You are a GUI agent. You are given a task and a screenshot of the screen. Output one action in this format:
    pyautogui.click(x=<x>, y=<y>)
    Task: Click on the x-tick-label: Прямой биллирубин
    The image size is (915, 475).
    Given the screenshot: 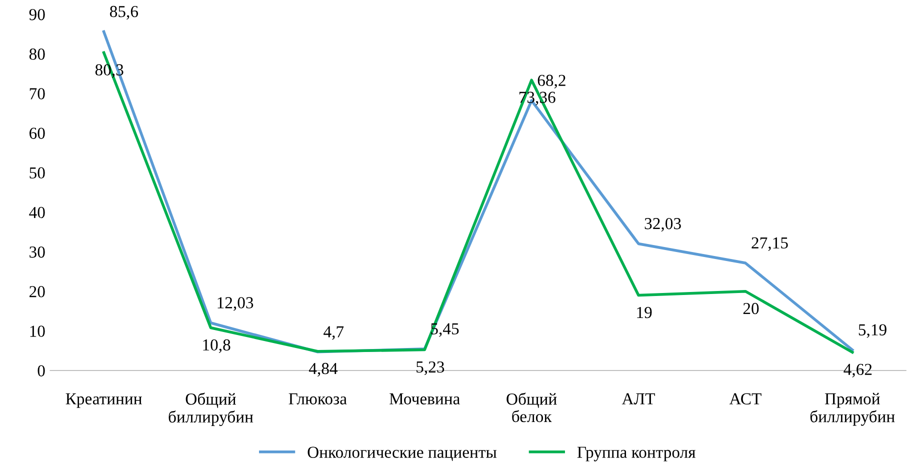 What is the action you would take?
    pyautogui.click(x=852, y=409)
    